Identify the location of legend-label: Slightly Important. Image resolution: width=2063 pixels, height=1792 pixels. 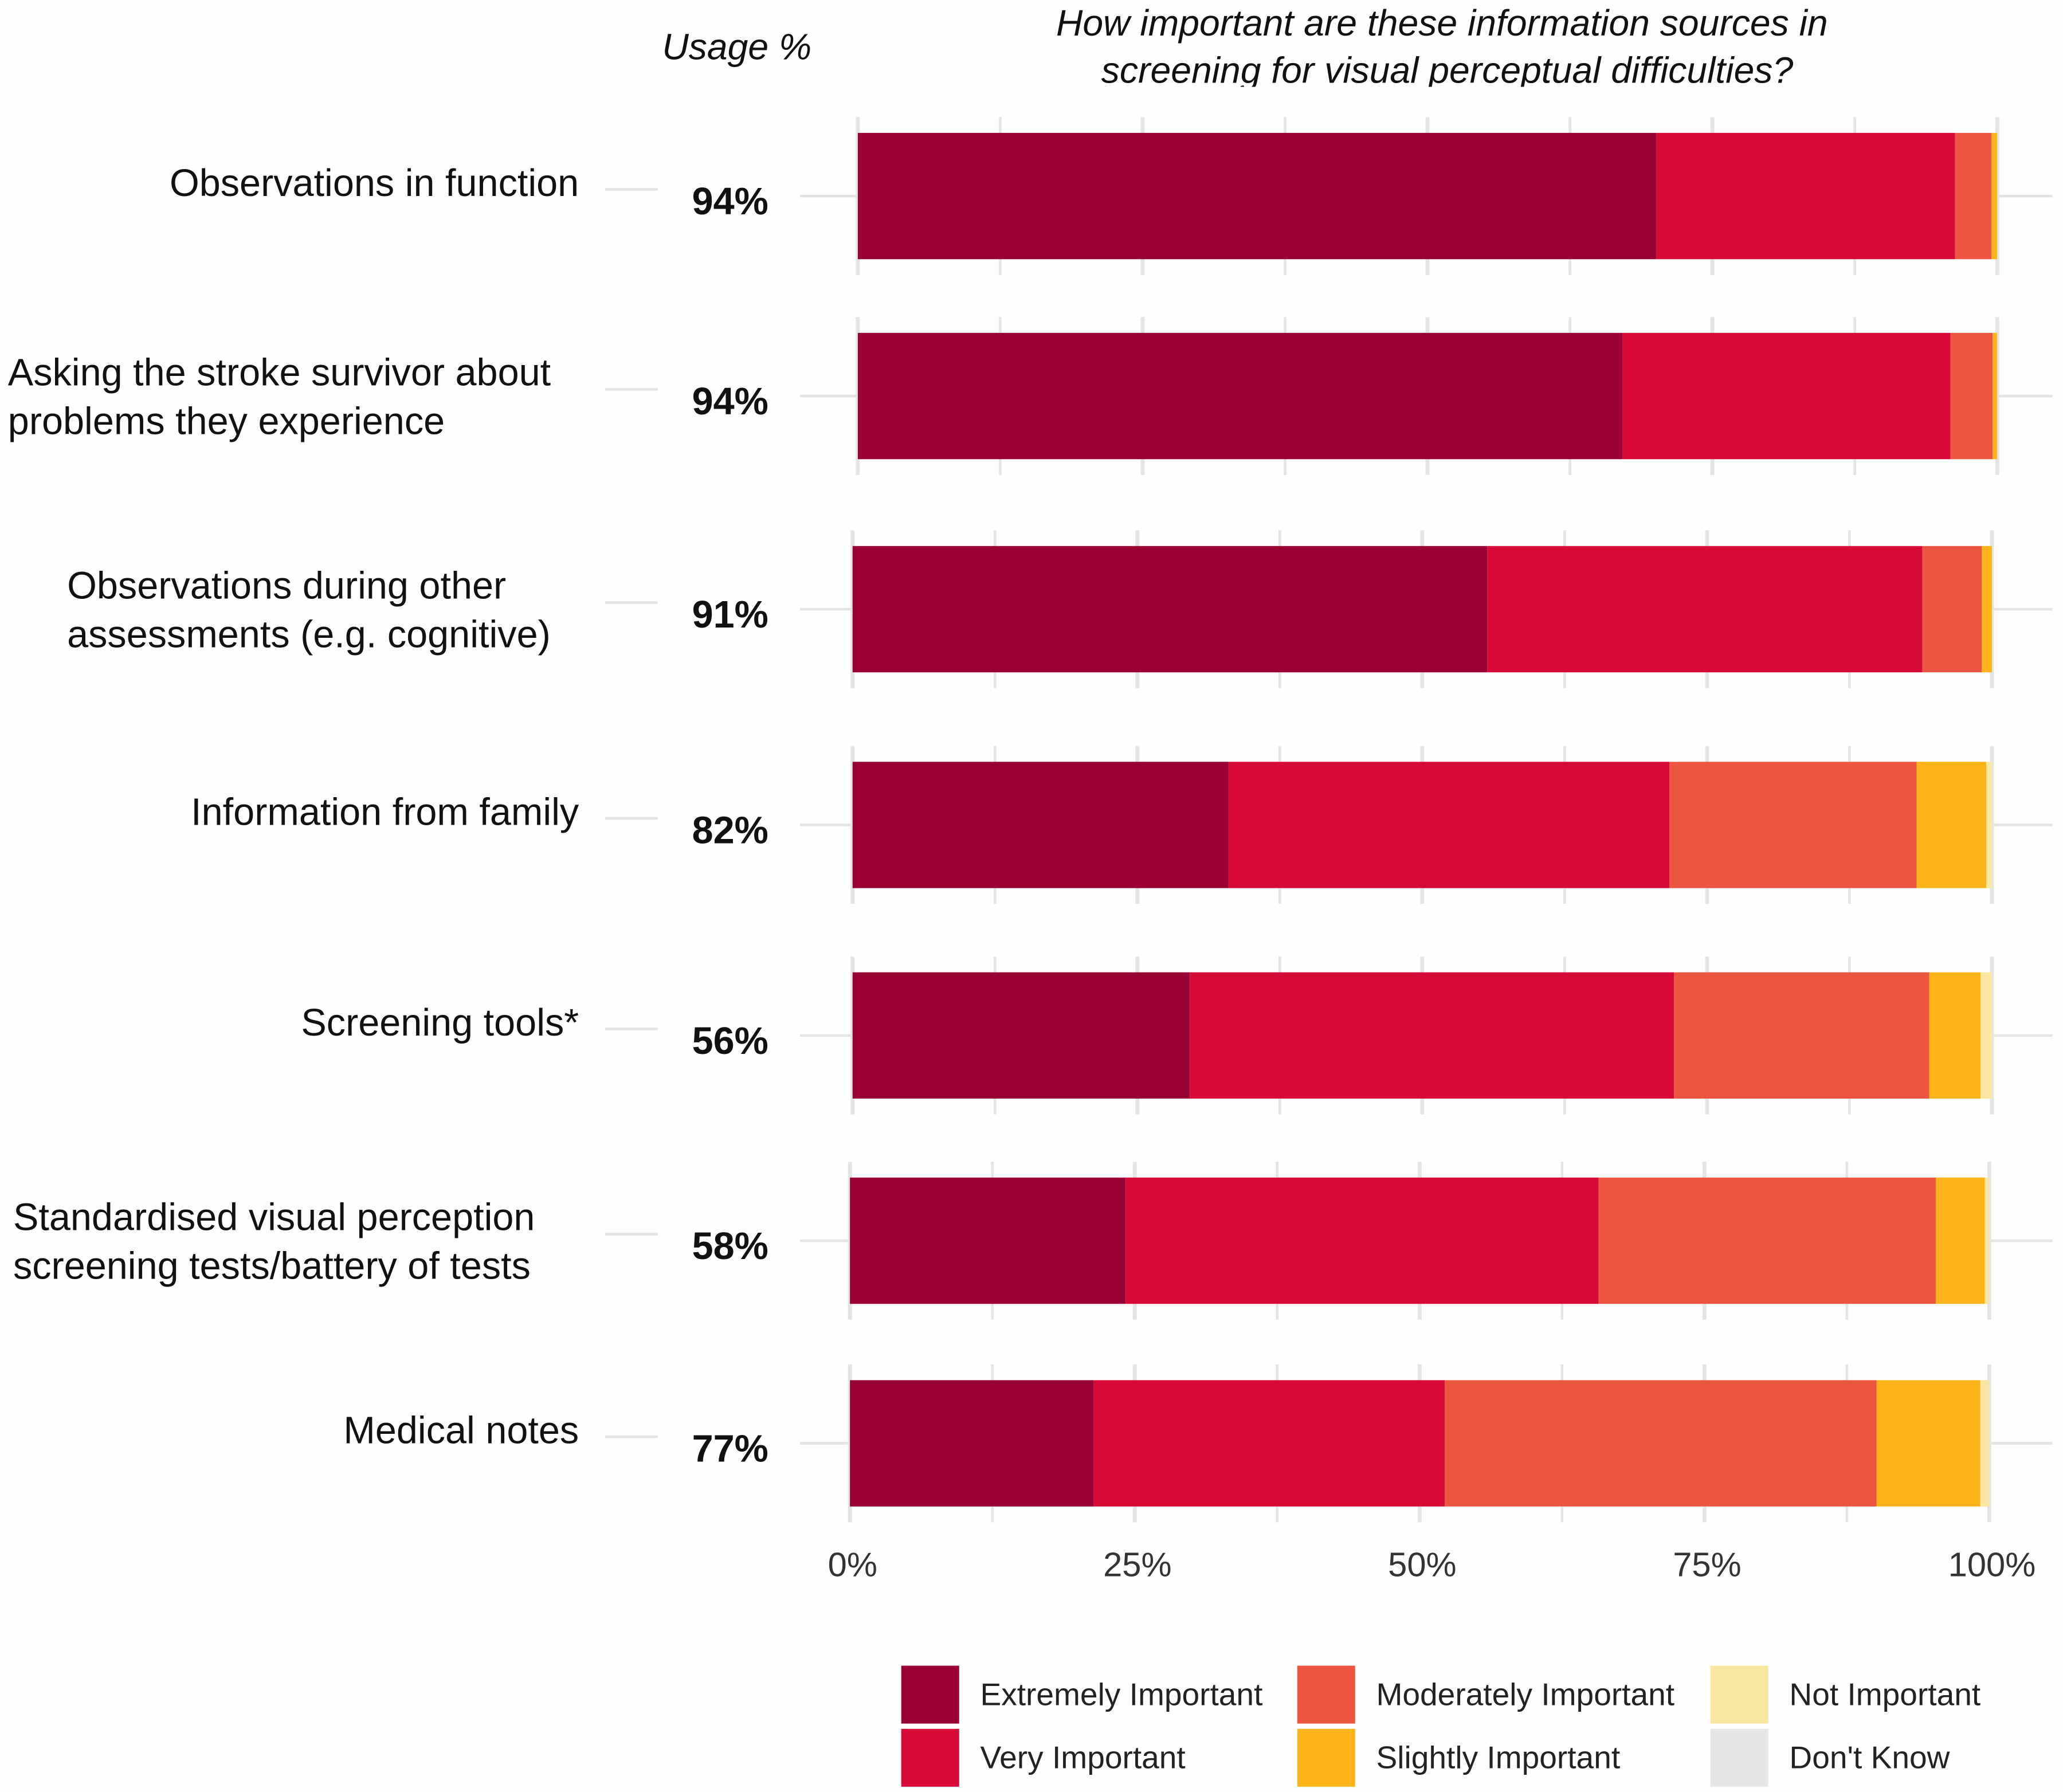
(1498, 1757).